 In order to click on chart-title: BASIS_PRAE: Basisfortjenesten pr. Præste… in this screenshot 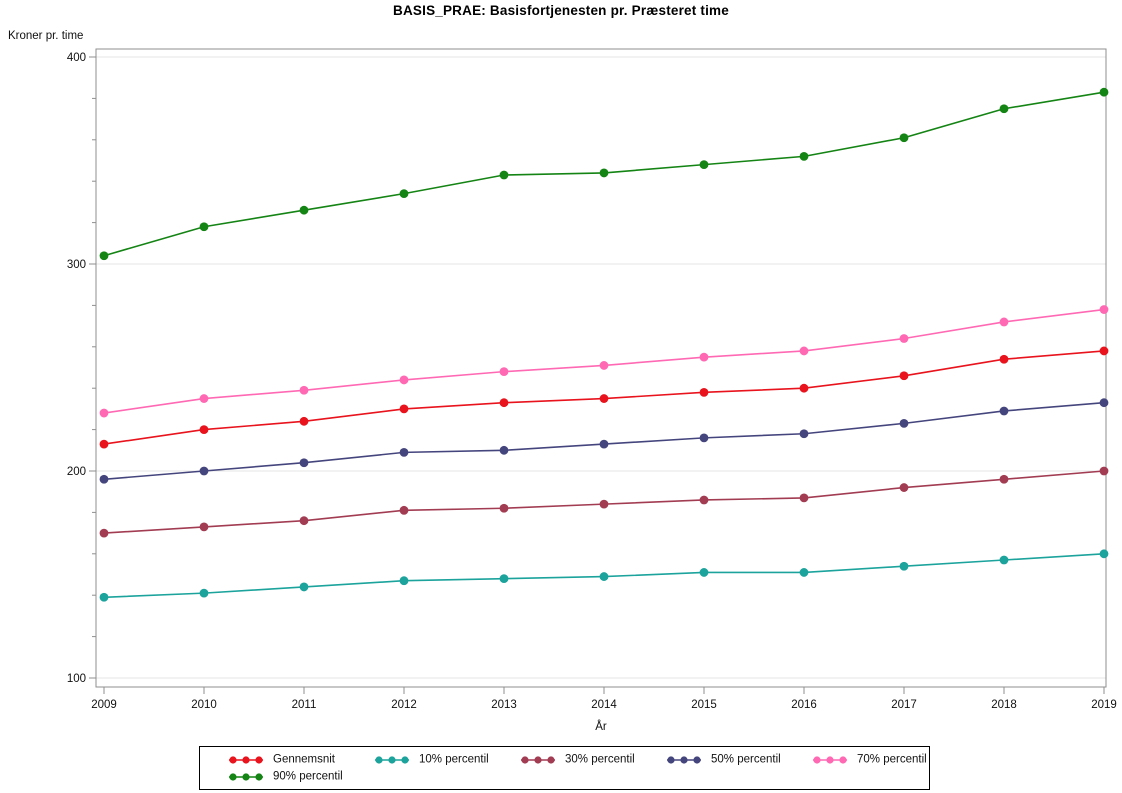, I will do `click(561, 10)`.